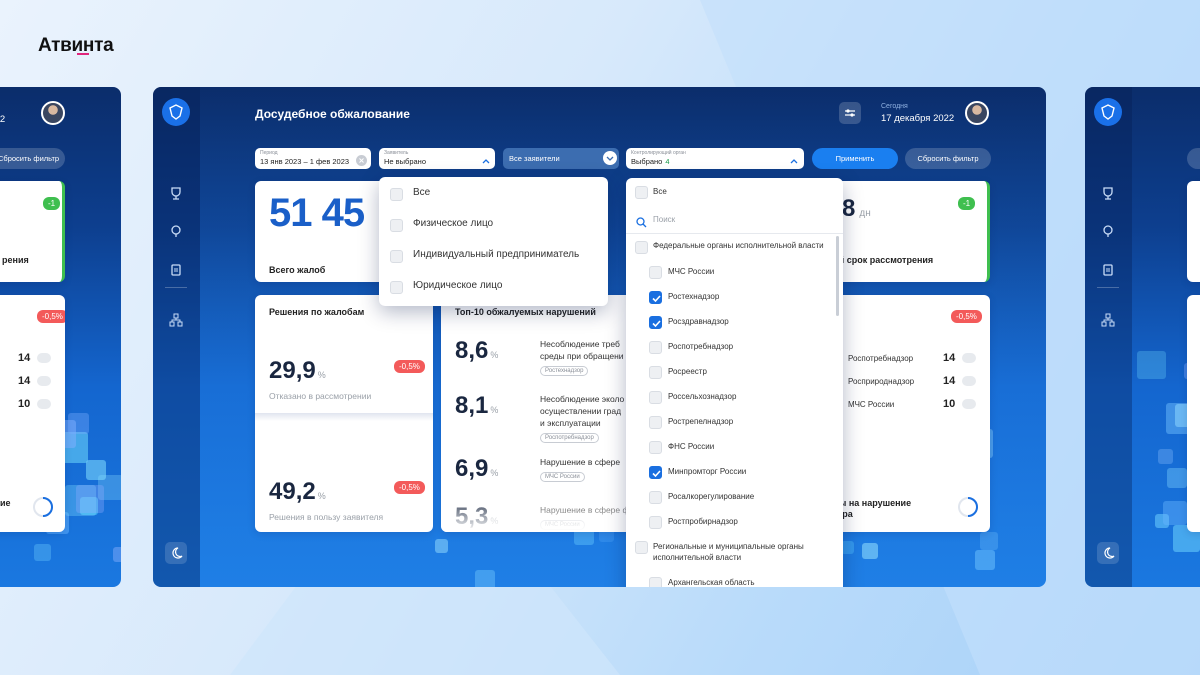 This screenshot has height=675, width=1200. I want to click on authority-all: Все, so click(660, 191).